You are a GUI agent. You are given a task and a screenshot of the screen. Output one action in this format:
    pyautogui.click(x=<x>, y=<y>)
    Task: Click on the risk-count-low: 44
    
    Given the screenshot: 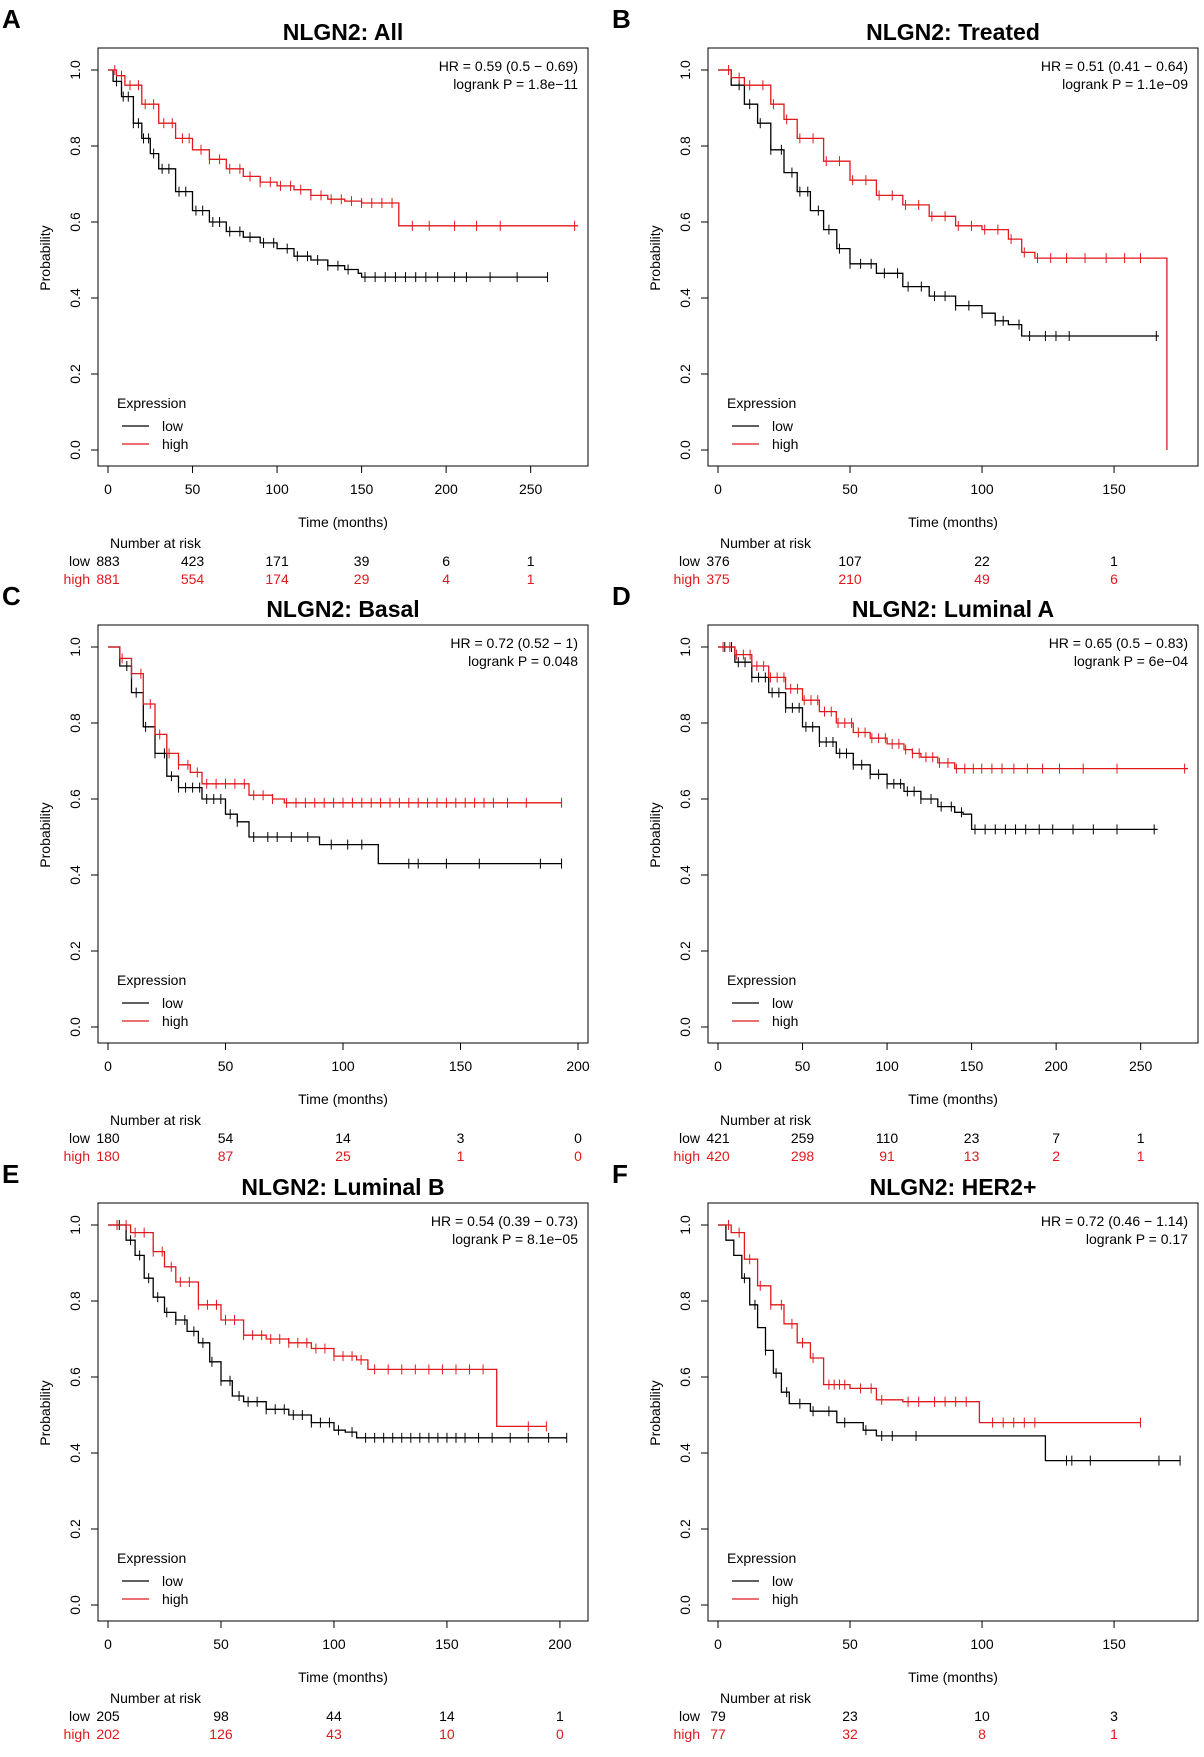 What is the action you would take?
    pyautogui.click(x=334, y=1716)
    